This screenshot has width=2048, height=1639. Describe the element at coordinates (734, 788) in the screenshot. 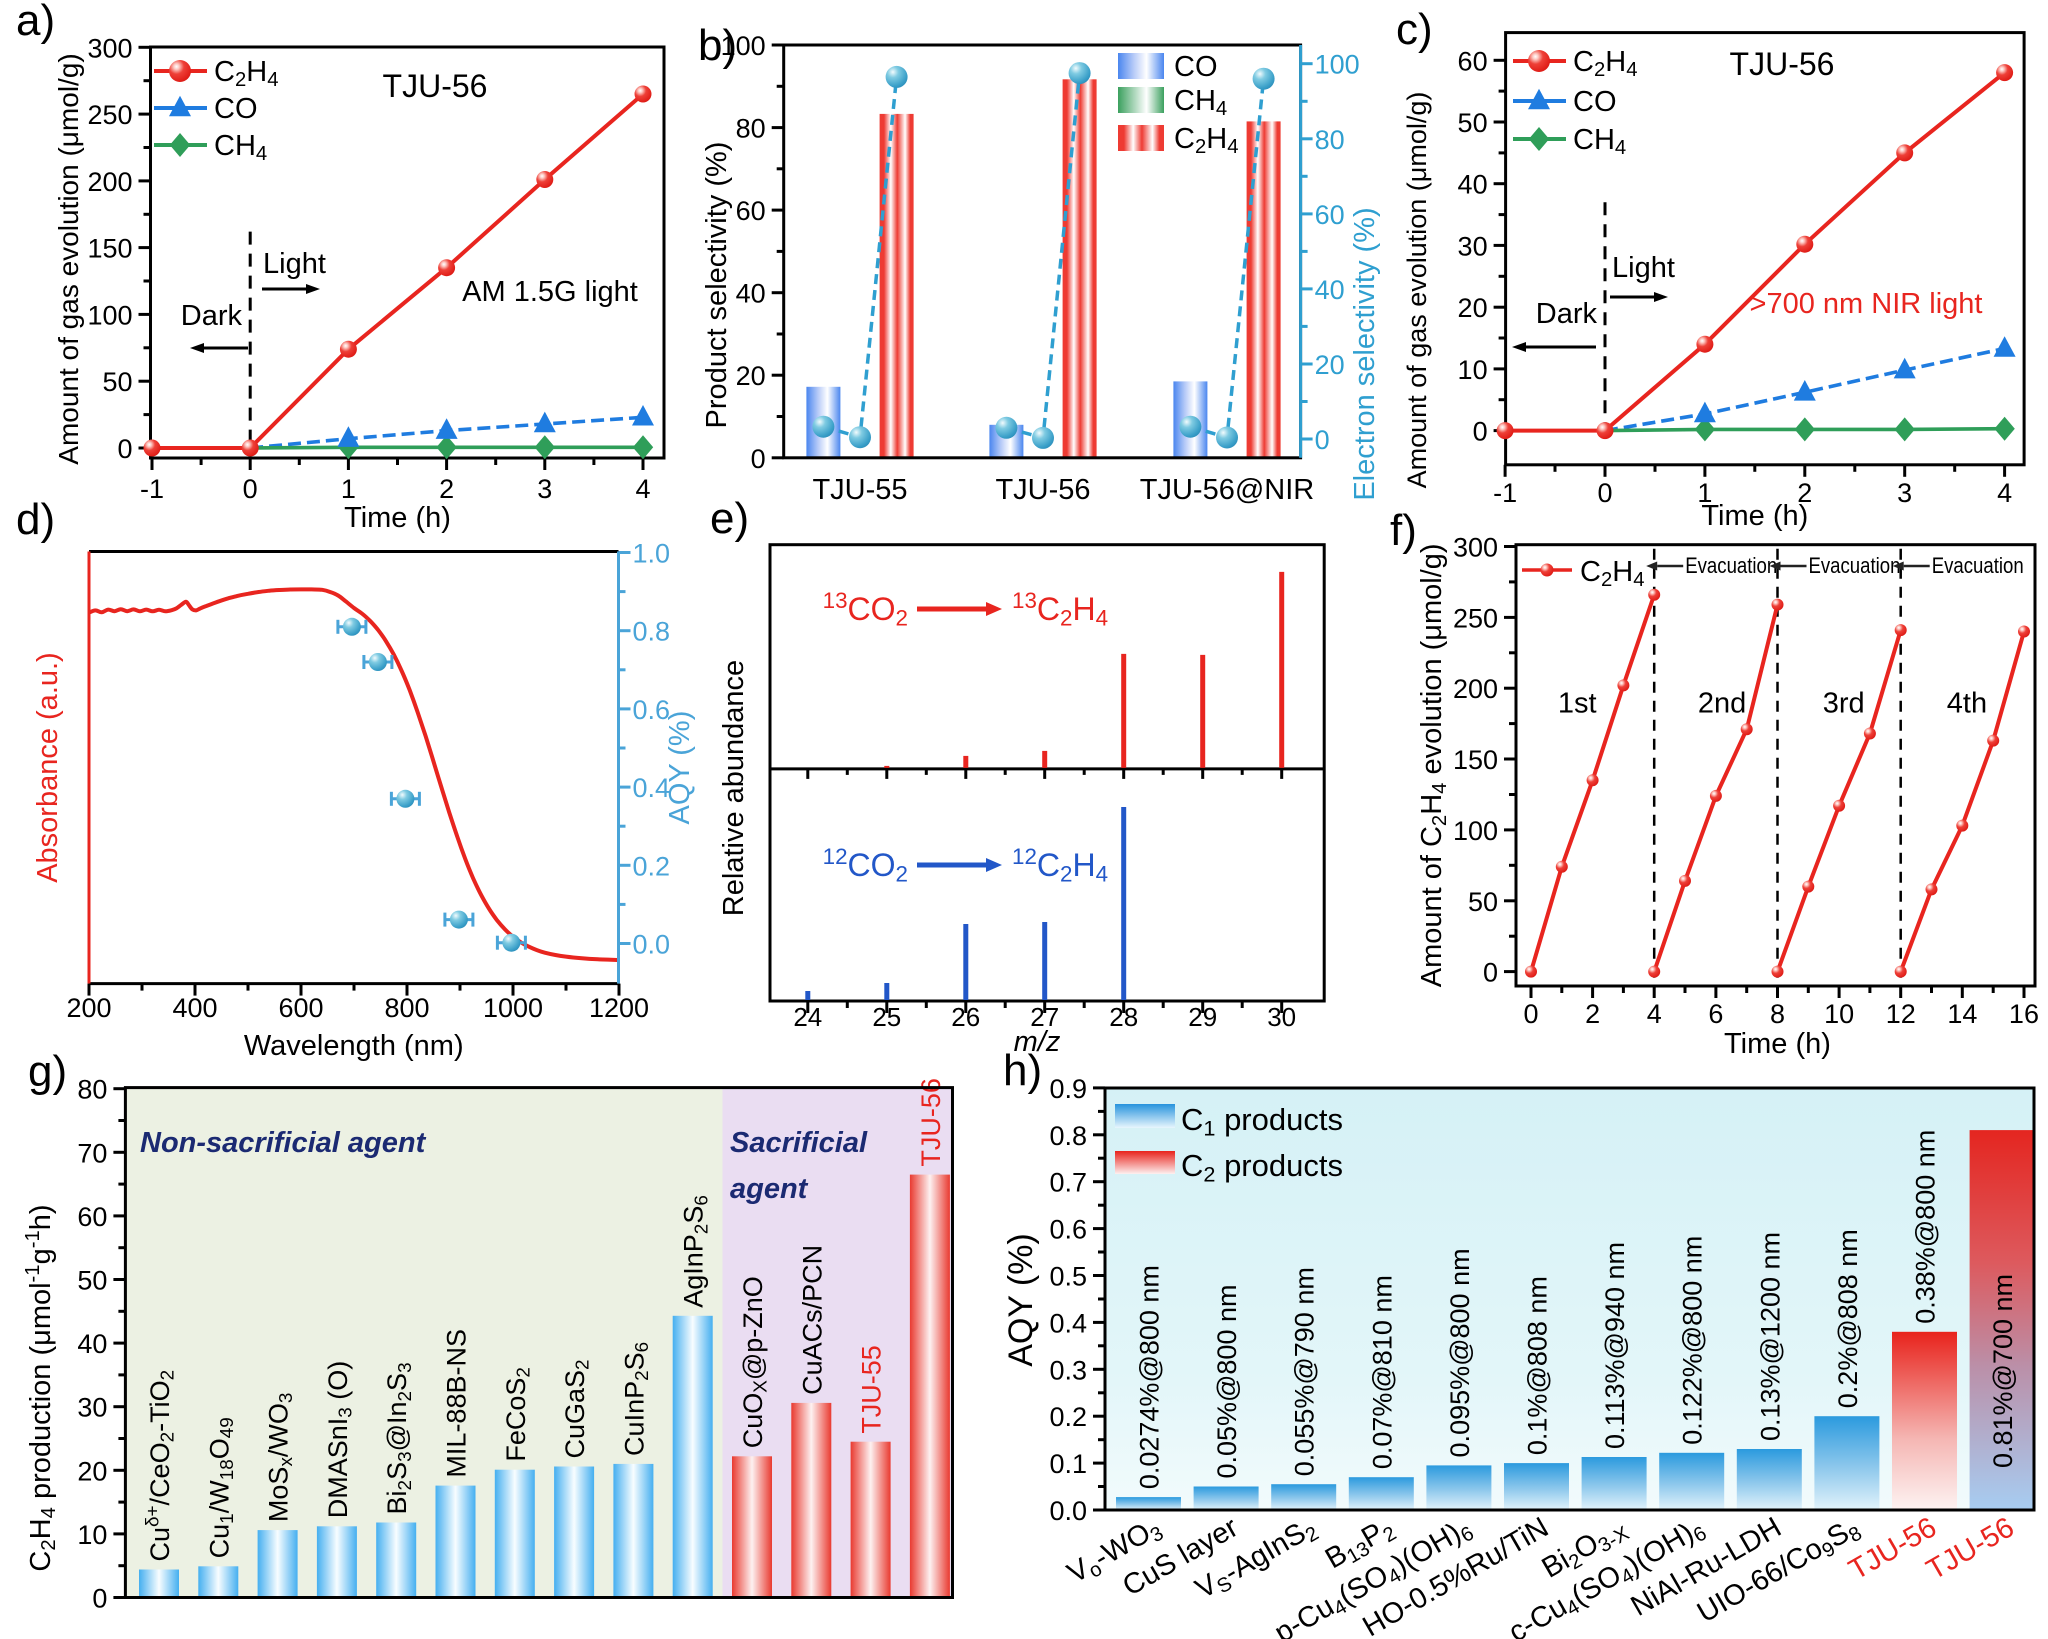

I see `svg-text: Relative abundance` at that location.